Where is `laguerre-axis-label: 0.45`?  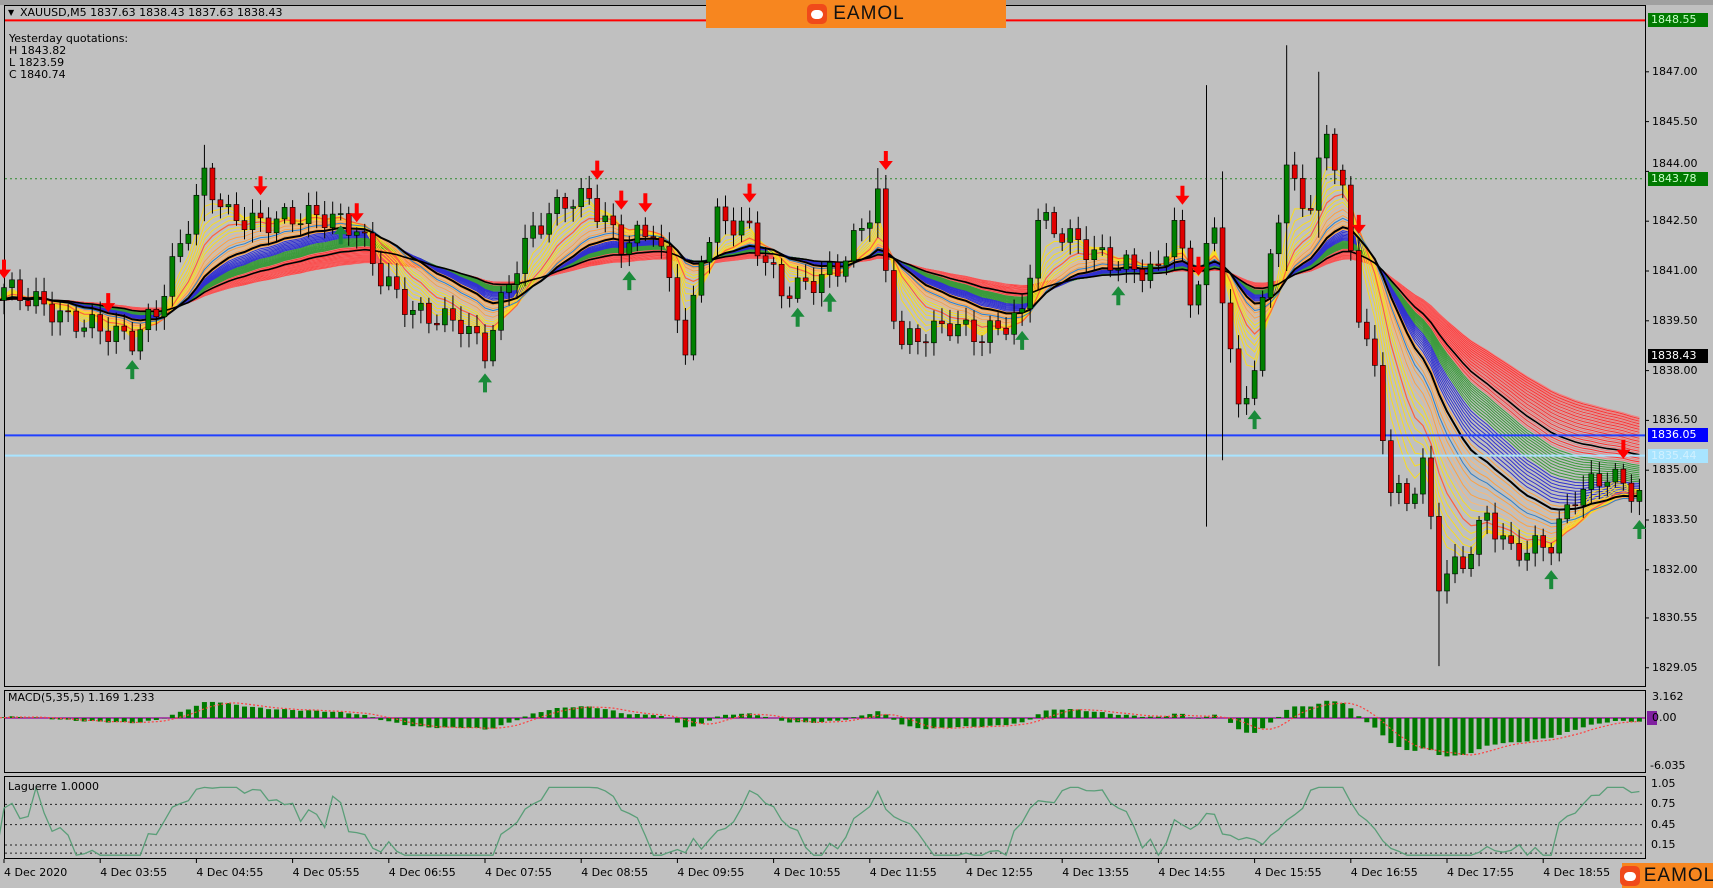 laguerre-axis-label: 0.45 is located at coordinates (1663, 824).